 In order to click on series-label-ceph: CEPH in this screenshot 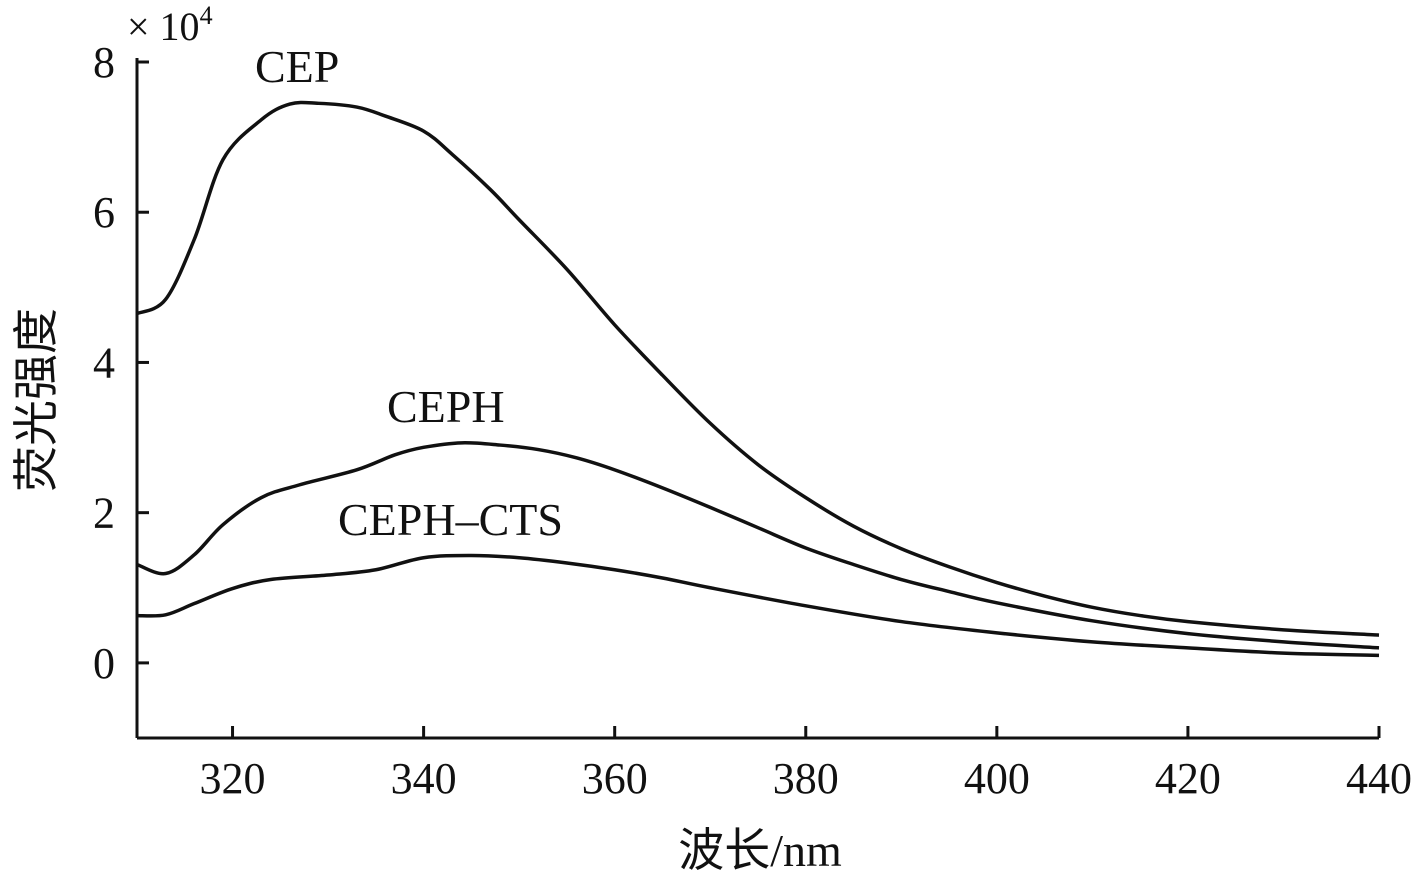, I will do `click(446, 406)`.